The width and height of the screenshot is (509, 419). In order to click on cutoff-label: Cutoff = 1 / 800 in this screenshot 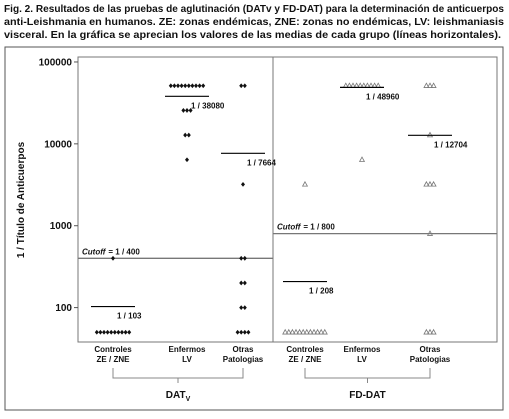, I will do `click(306, 227)`.